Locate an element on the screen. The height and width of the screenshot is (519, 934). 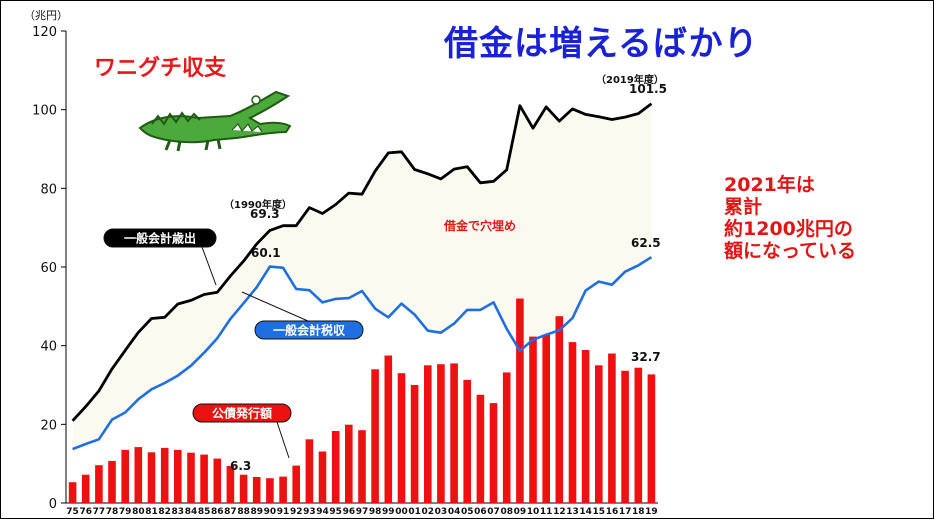
legend-bonds-label: 公債発行額 is located at coordinates (242, 413).